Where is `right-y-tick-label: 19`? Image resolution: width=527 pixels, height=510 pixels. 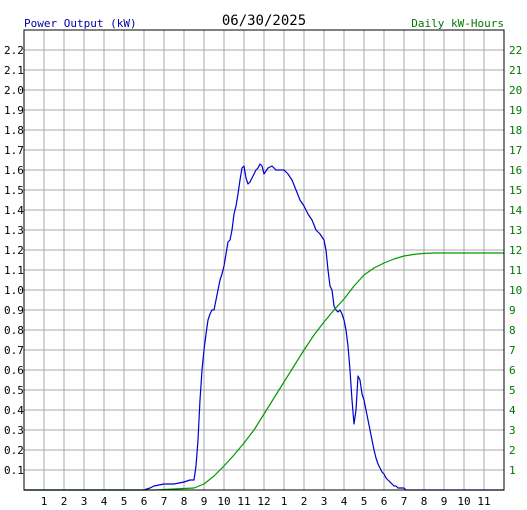
right-y-tick-label: 19 is located at coordinates (515, 110).